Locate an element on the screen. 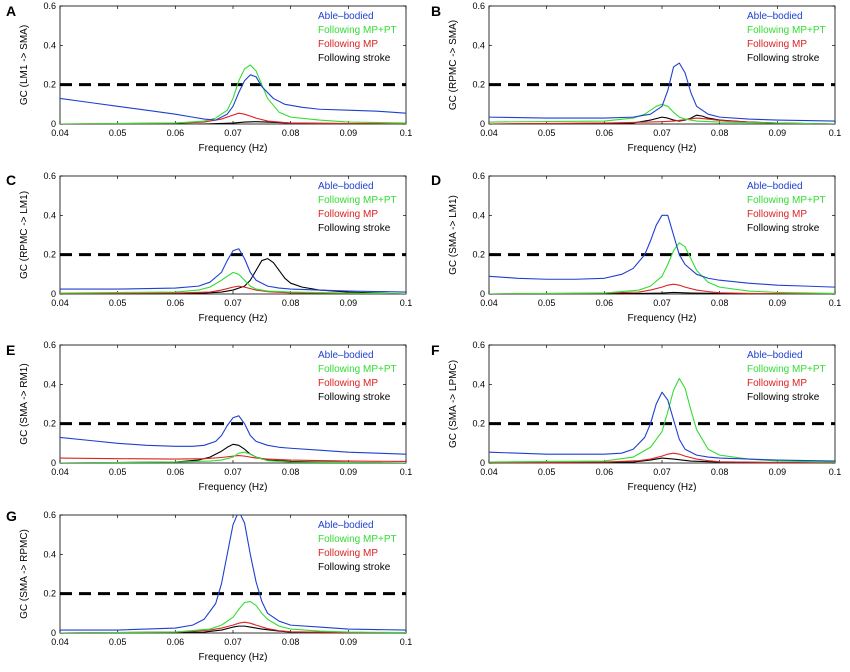 Image resolution: width=850 pixels, height=672 pixels. panel-letter: A is located at coordinates (11, 11).